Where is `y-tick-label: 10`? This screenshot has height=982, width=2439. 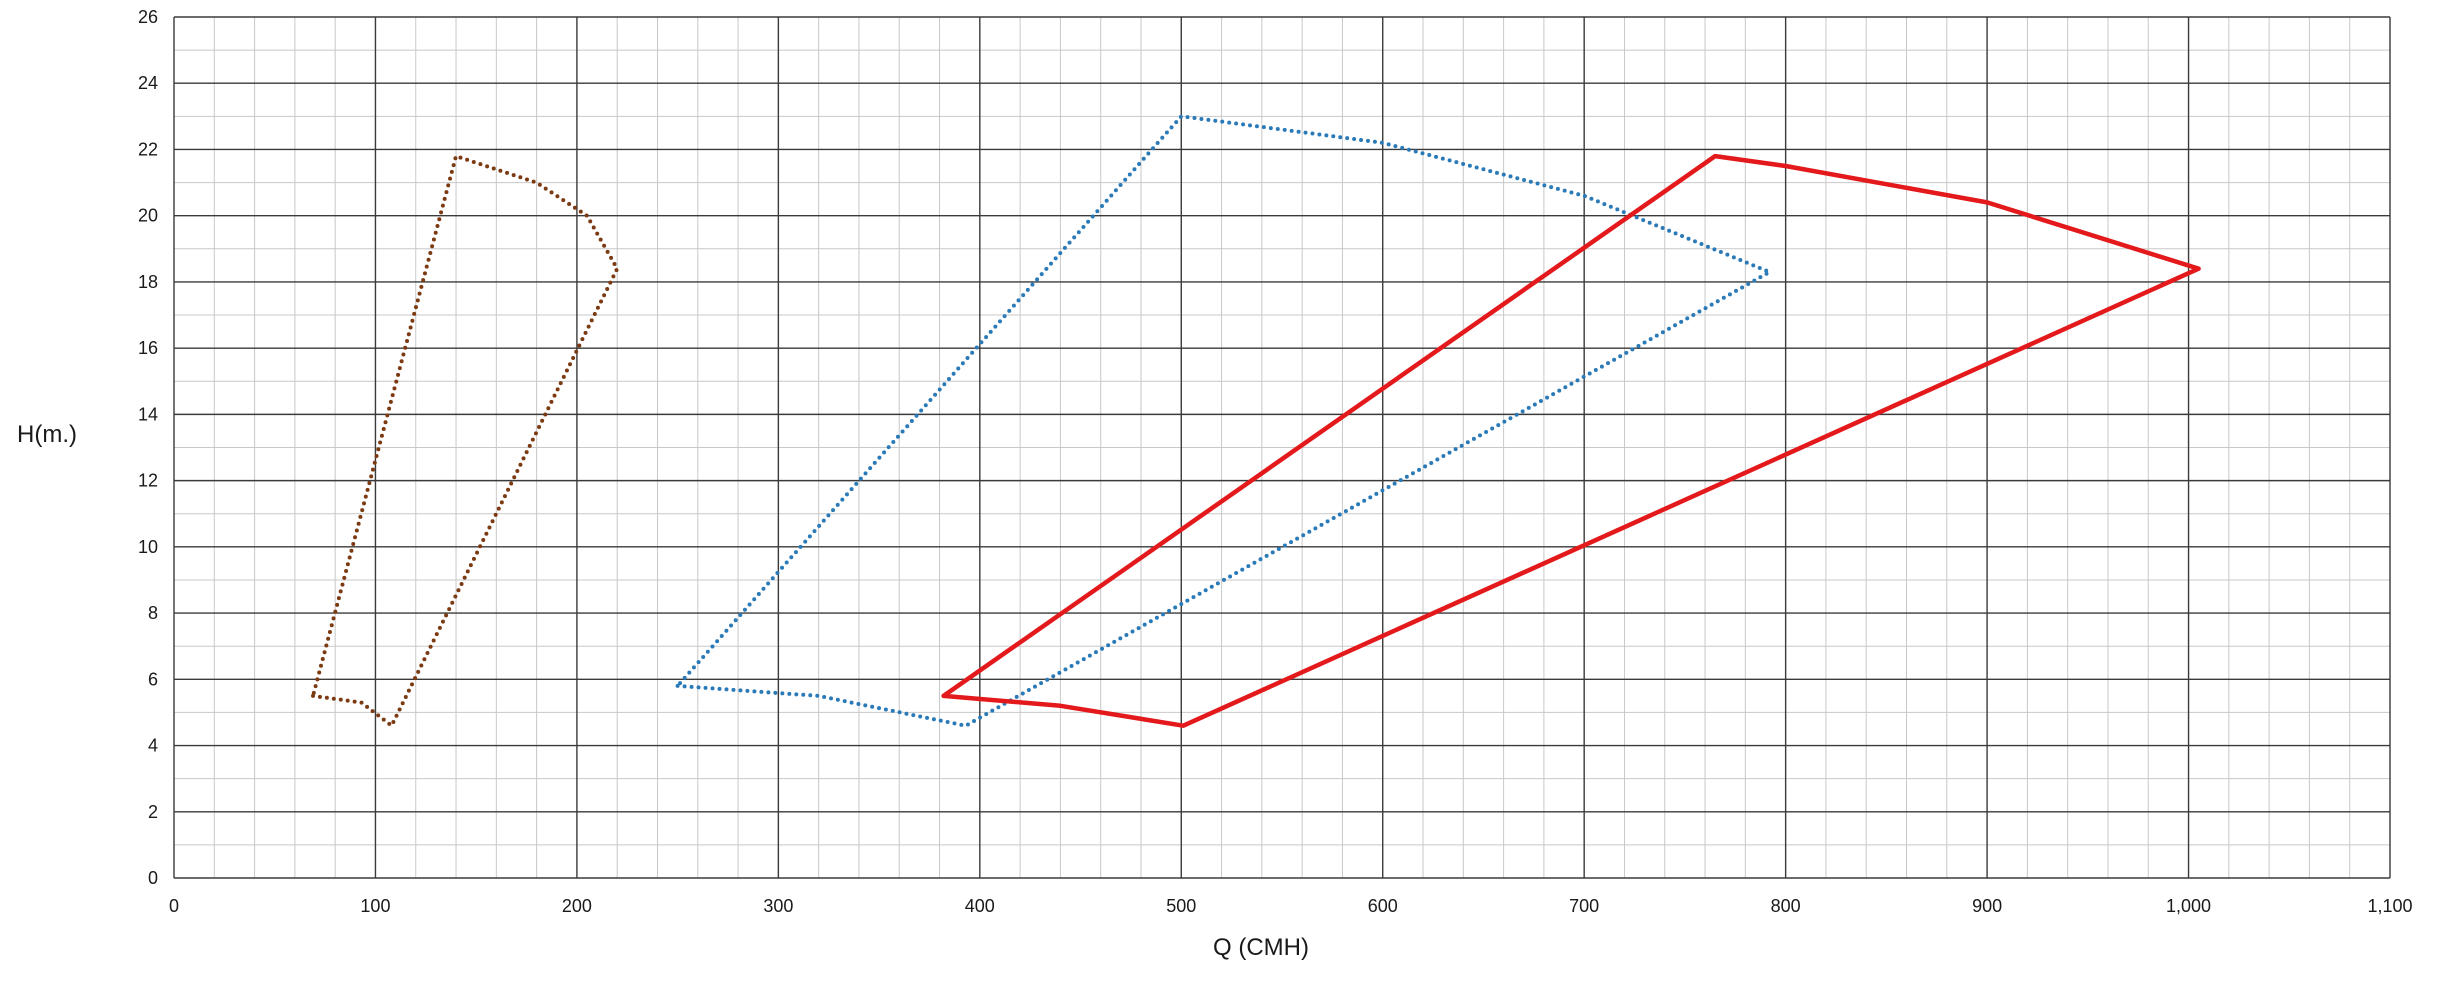
y-tick-label: 10 is located at coordinates (148, 547).